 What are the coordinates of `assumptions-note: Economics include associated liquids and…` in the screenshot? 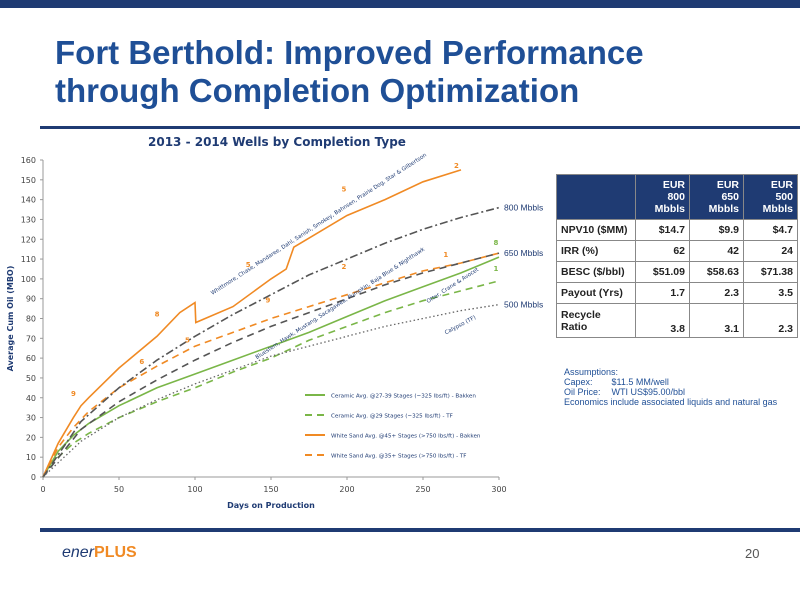 It's located at (671, 402).